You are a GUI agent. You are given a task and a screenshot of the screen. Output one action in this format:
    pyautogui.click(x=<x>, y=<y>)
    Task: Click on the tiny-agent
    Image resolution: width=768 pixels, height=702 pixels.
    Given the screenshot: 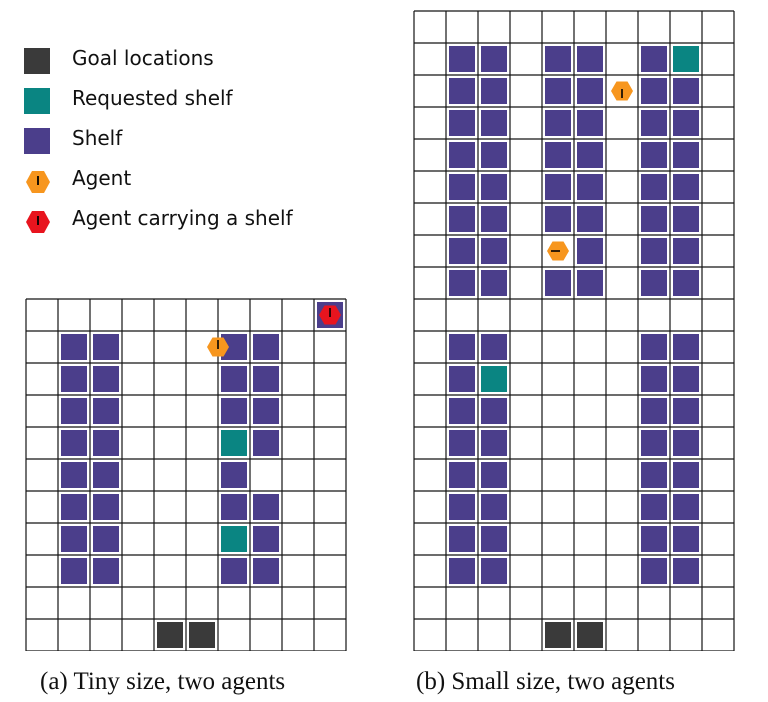 What is the action you would take?
    pyautogui.click(x=218, y=347)
    